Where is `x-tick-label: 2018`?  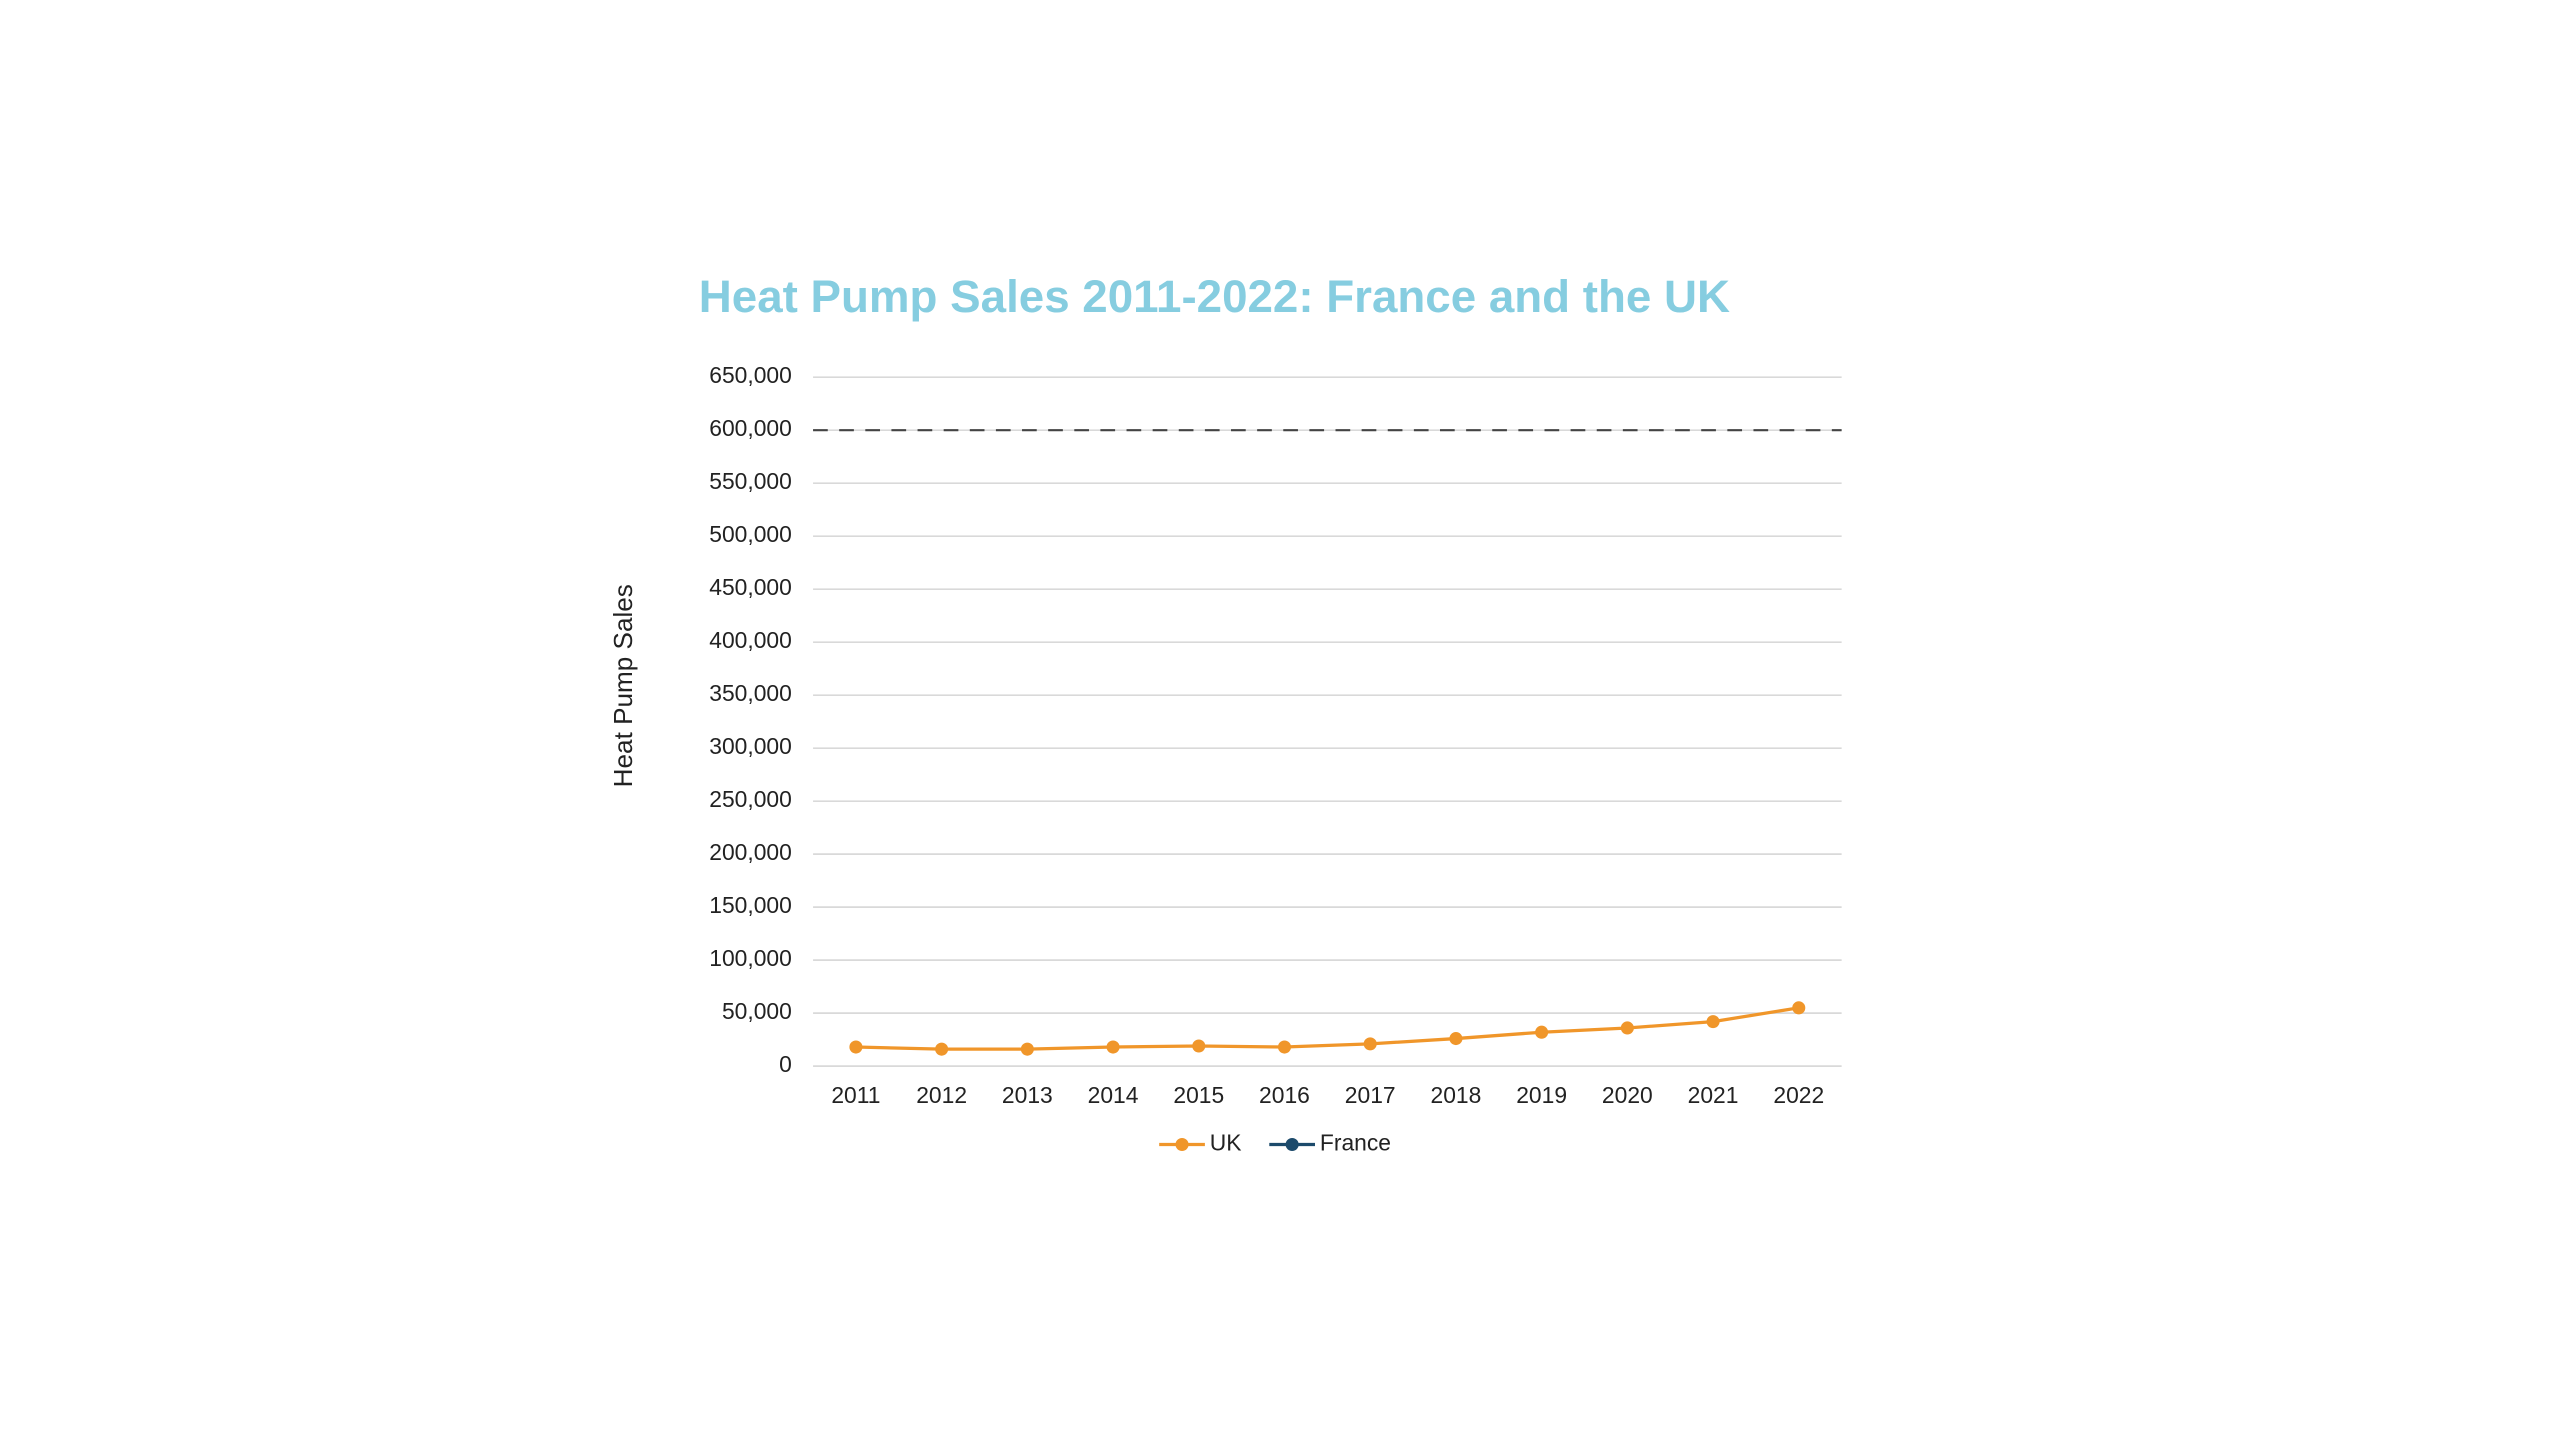
x-tick-label: 2018 is located at coordinates (1456, 1095).